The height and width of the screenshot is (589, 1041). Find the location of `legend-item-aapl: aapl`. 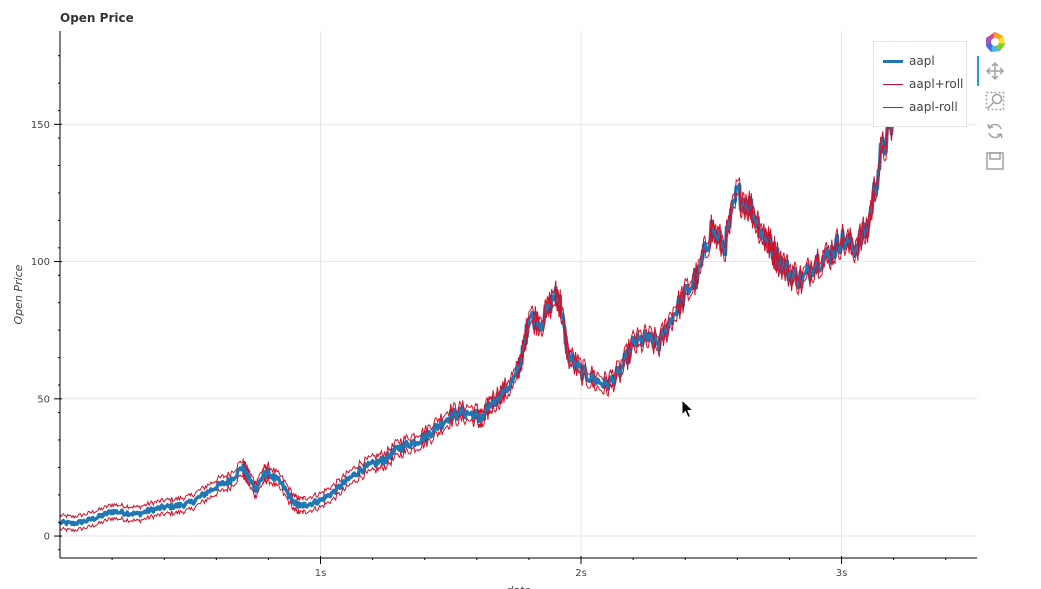

legend-item-aapl: aapl is located at coordinates (909, 61).